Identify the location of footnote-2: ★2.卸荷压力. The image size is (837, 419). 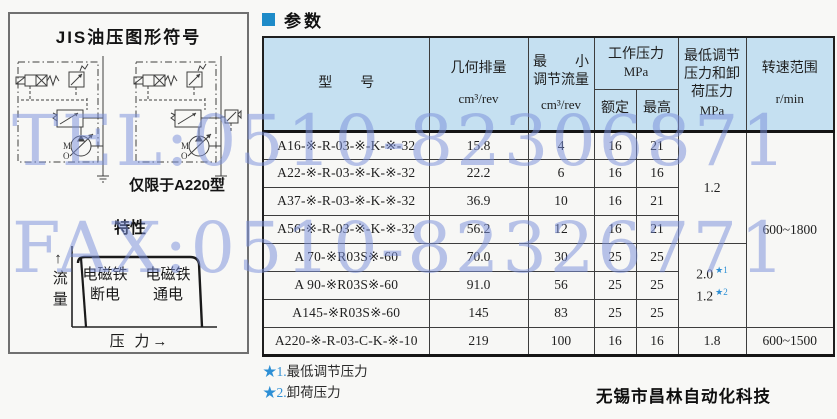
(302, 392).